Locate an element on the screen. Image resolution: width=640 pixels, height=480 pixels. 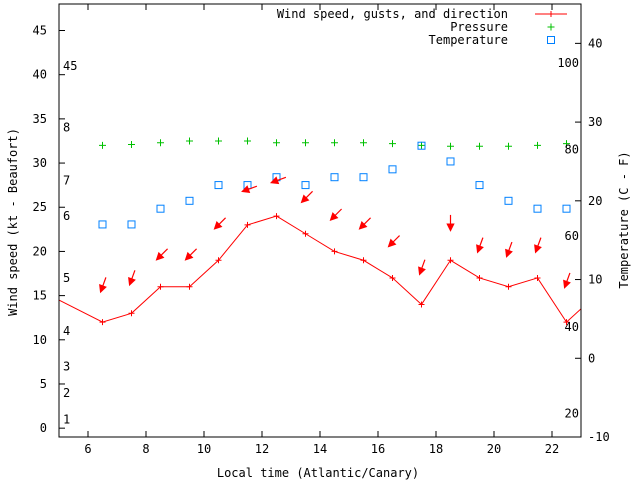
legend-pressure-marker is located at coordinates (551, 27).